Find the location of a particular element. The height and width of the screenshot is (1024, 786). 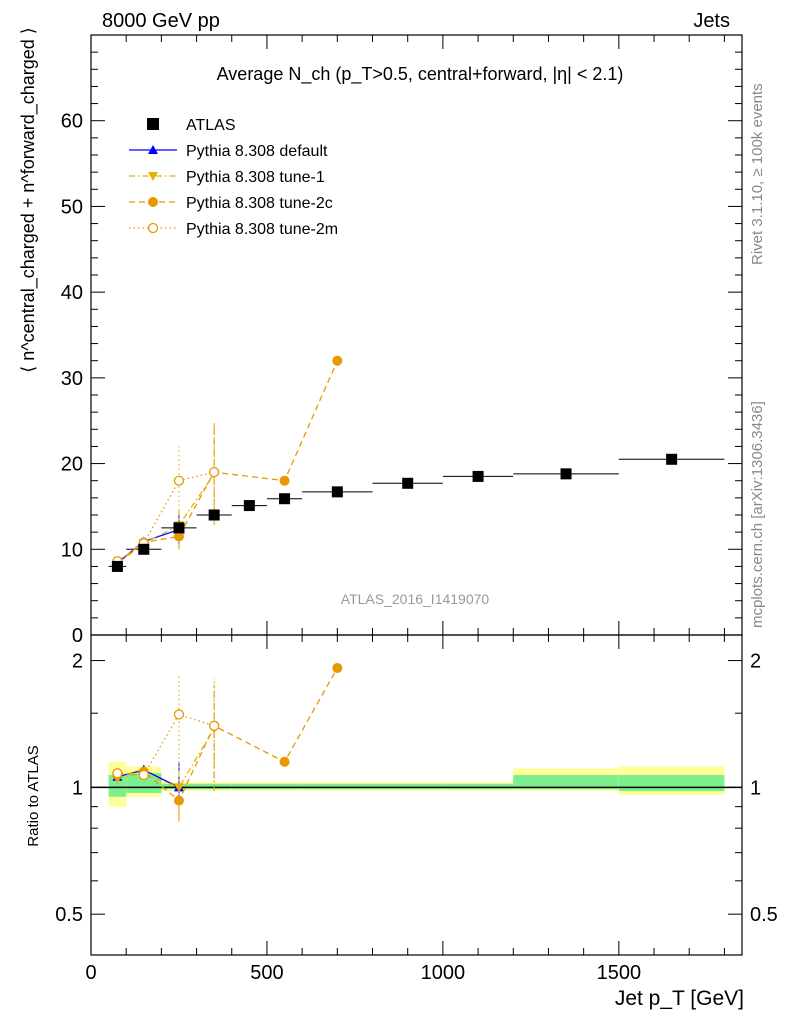

main-y-tick-label: 60 is located at coordinates (72, 122).